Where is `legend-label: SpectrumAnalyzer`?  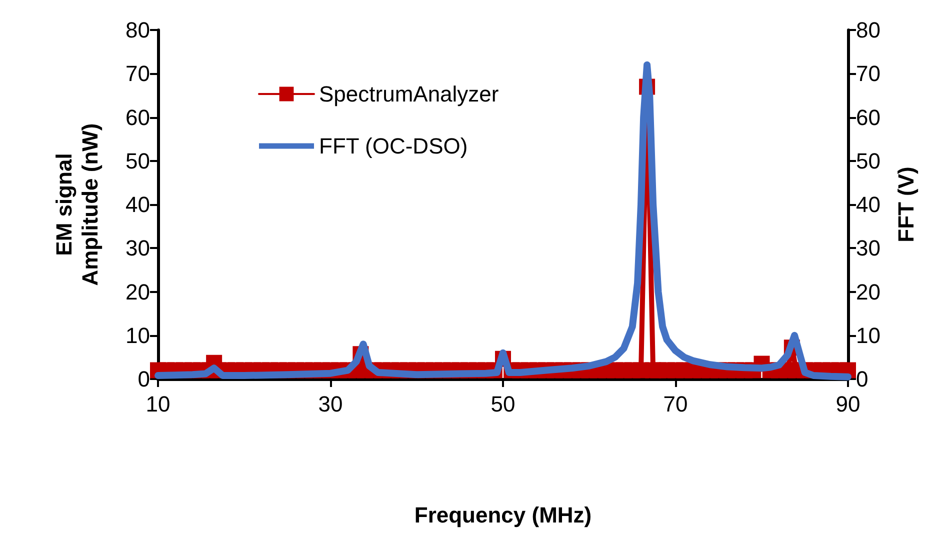
legend-label: SpectrumAnalyzer is located at coordinates (409, 94).